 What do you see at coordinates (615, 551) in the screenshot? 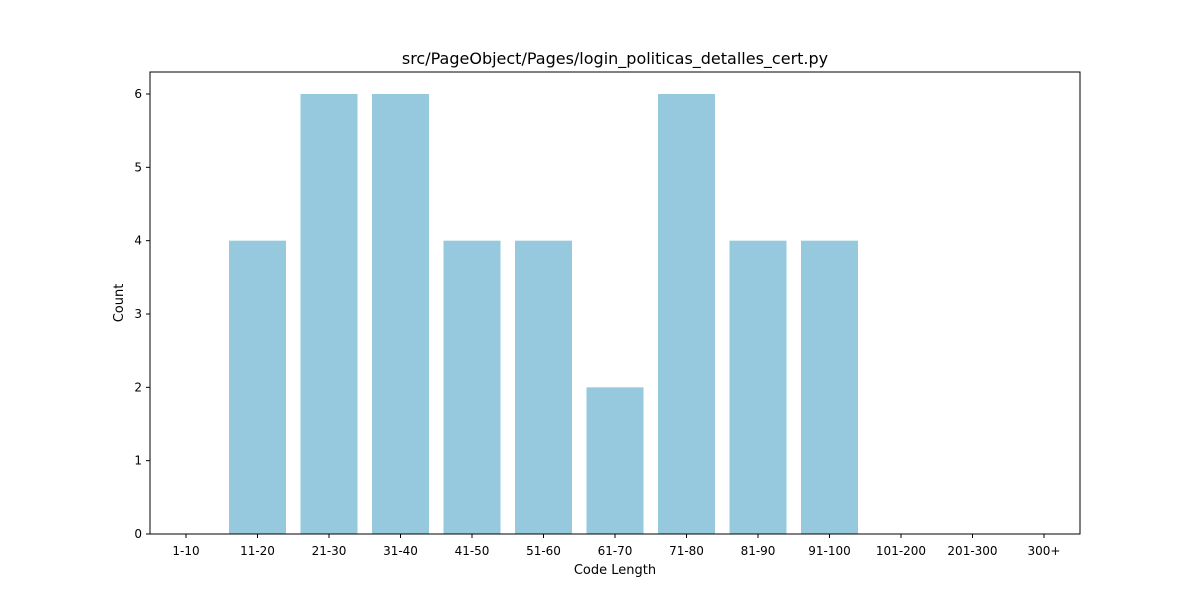
I see `x-tick-label: 61-70` at bounding box center [615, 551].